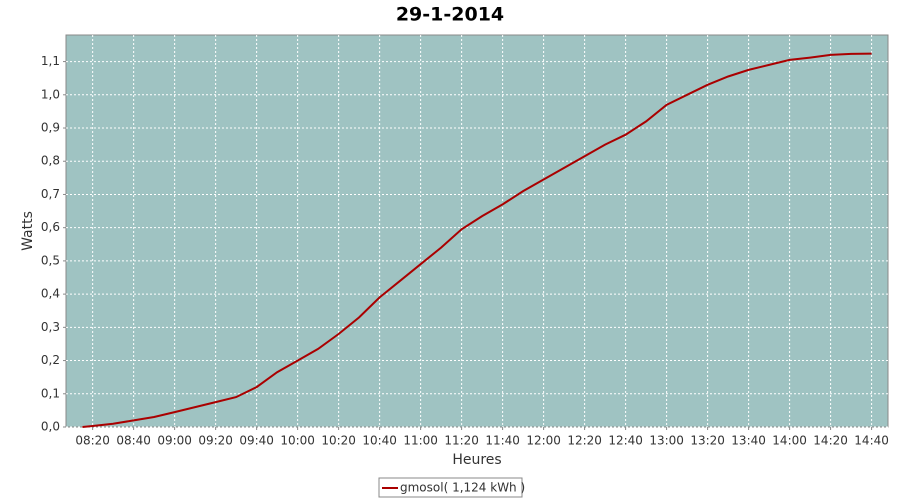  I want to click on x-tick-label: 13:40, so click(748, 441).